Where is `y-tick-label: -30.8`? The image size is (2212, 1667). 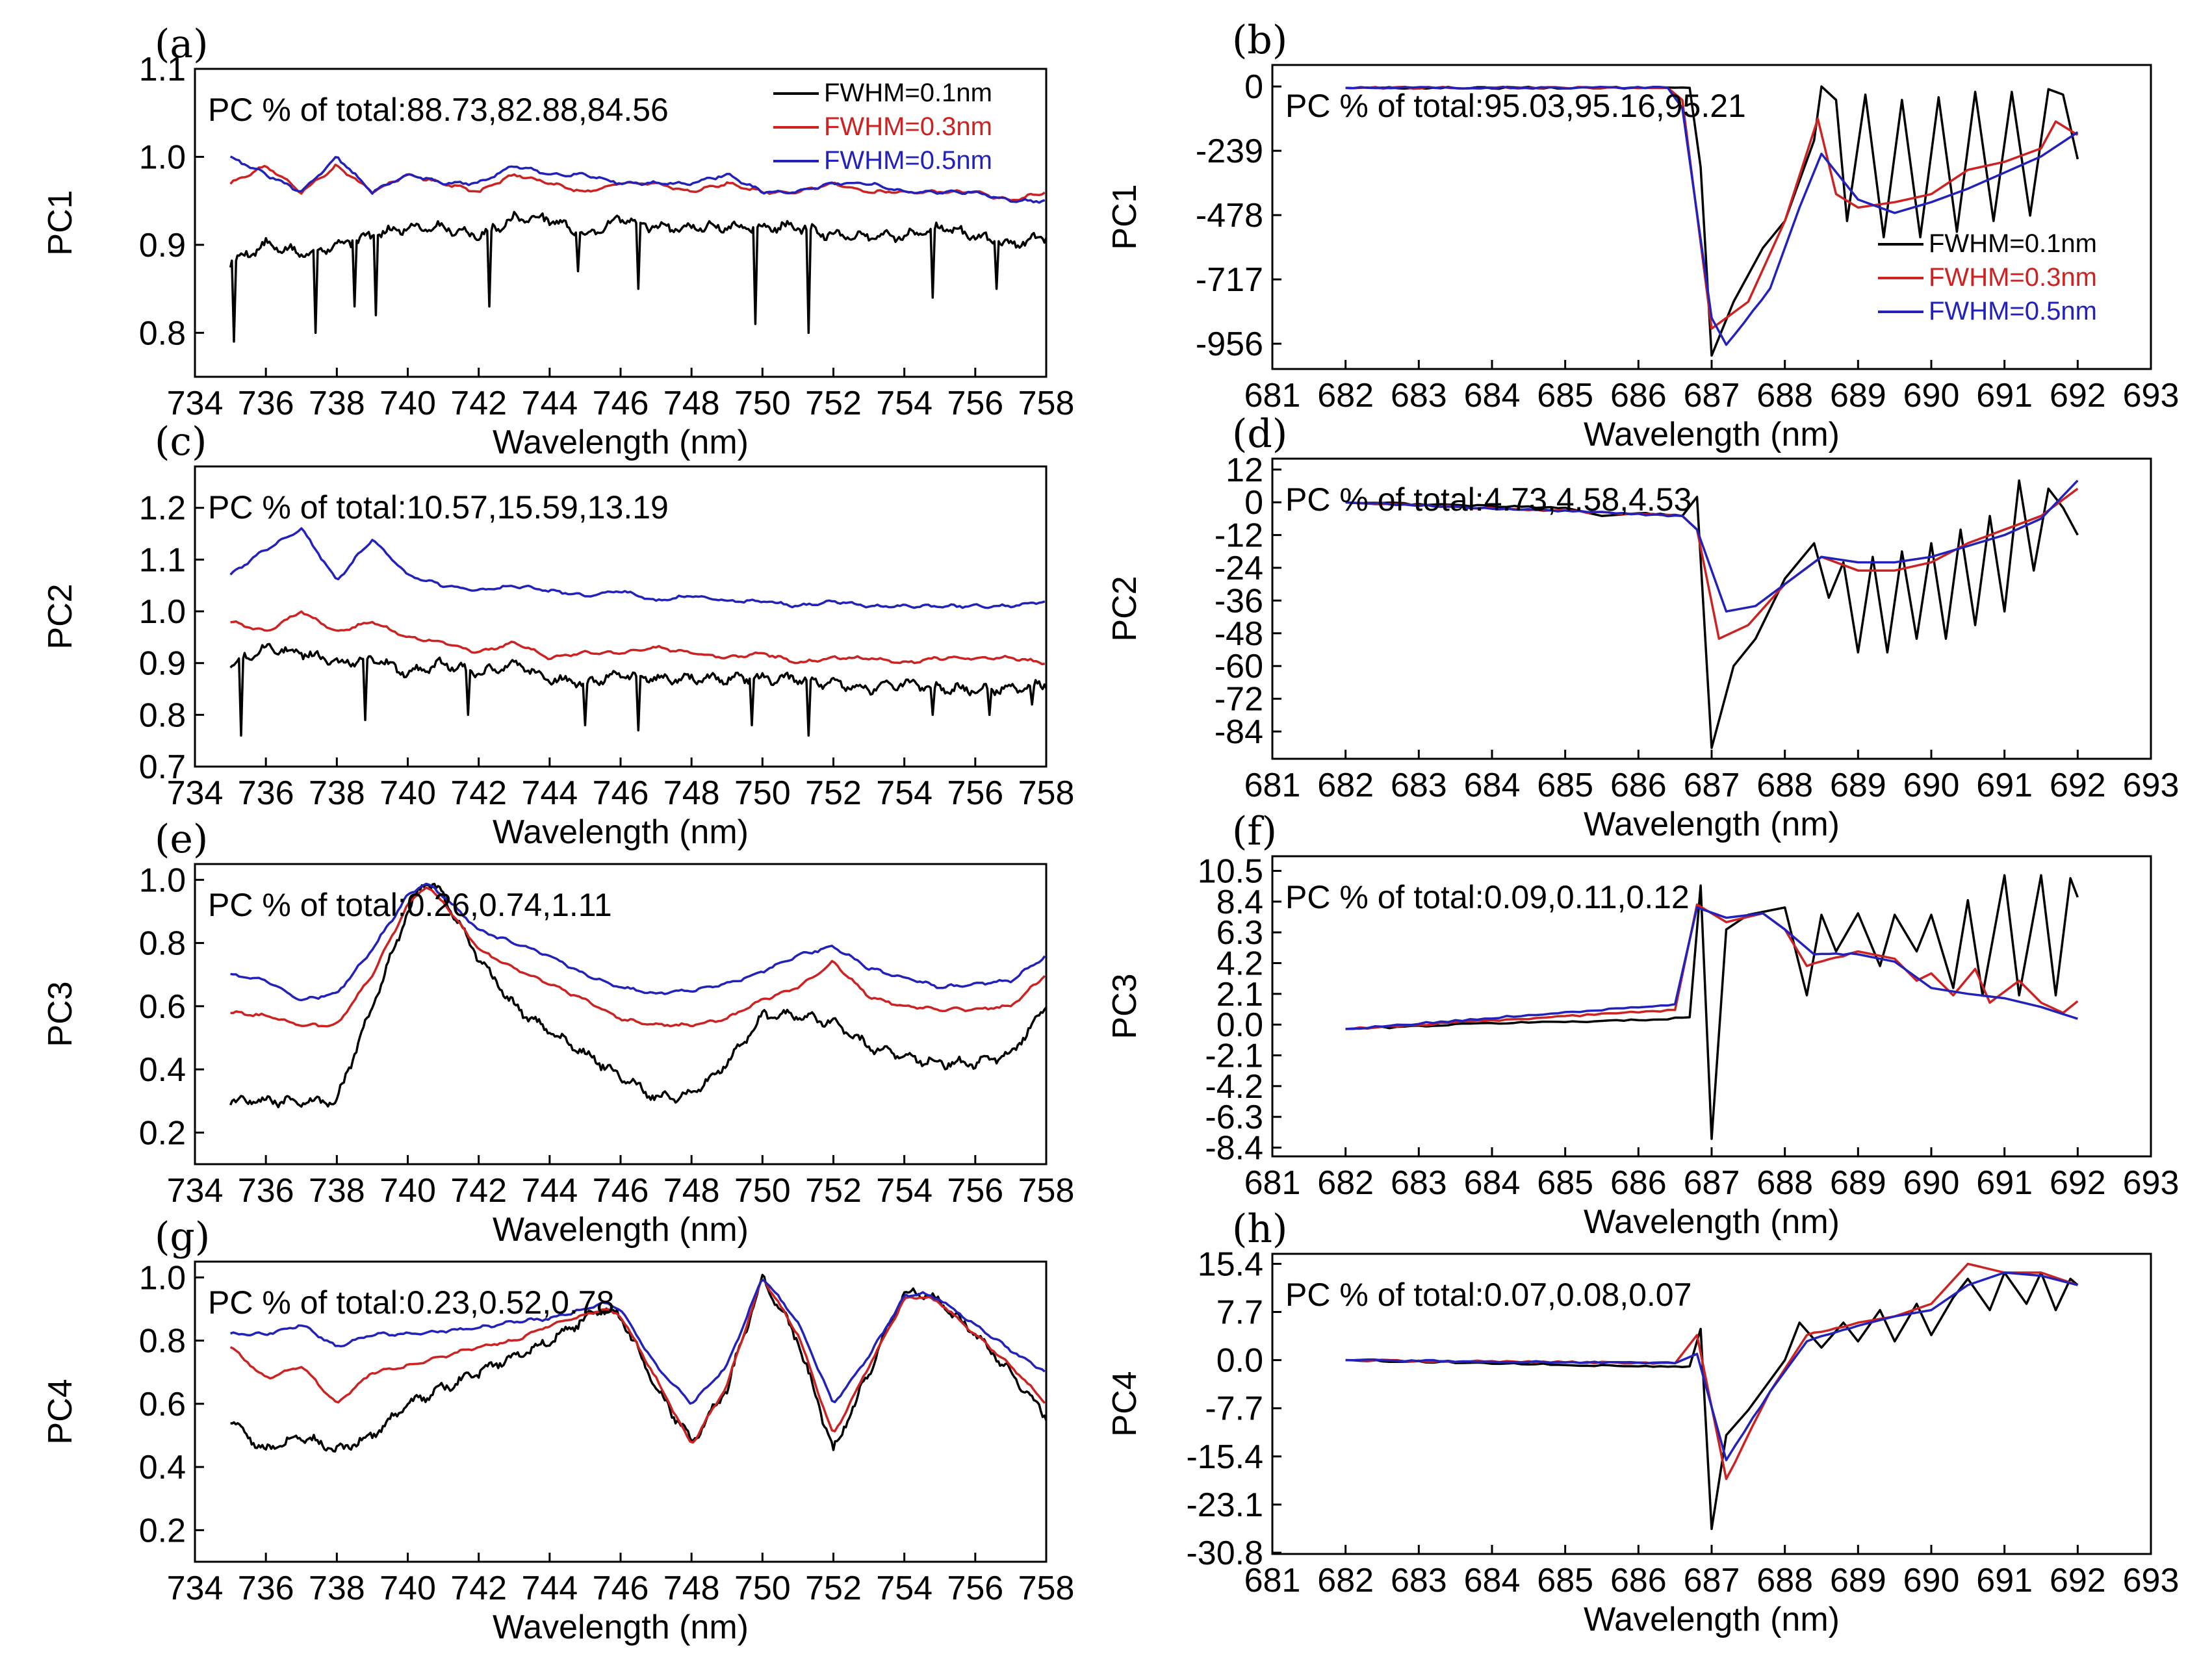
y-tick-label: -30.8 is located at coordinates (1224, 1553).